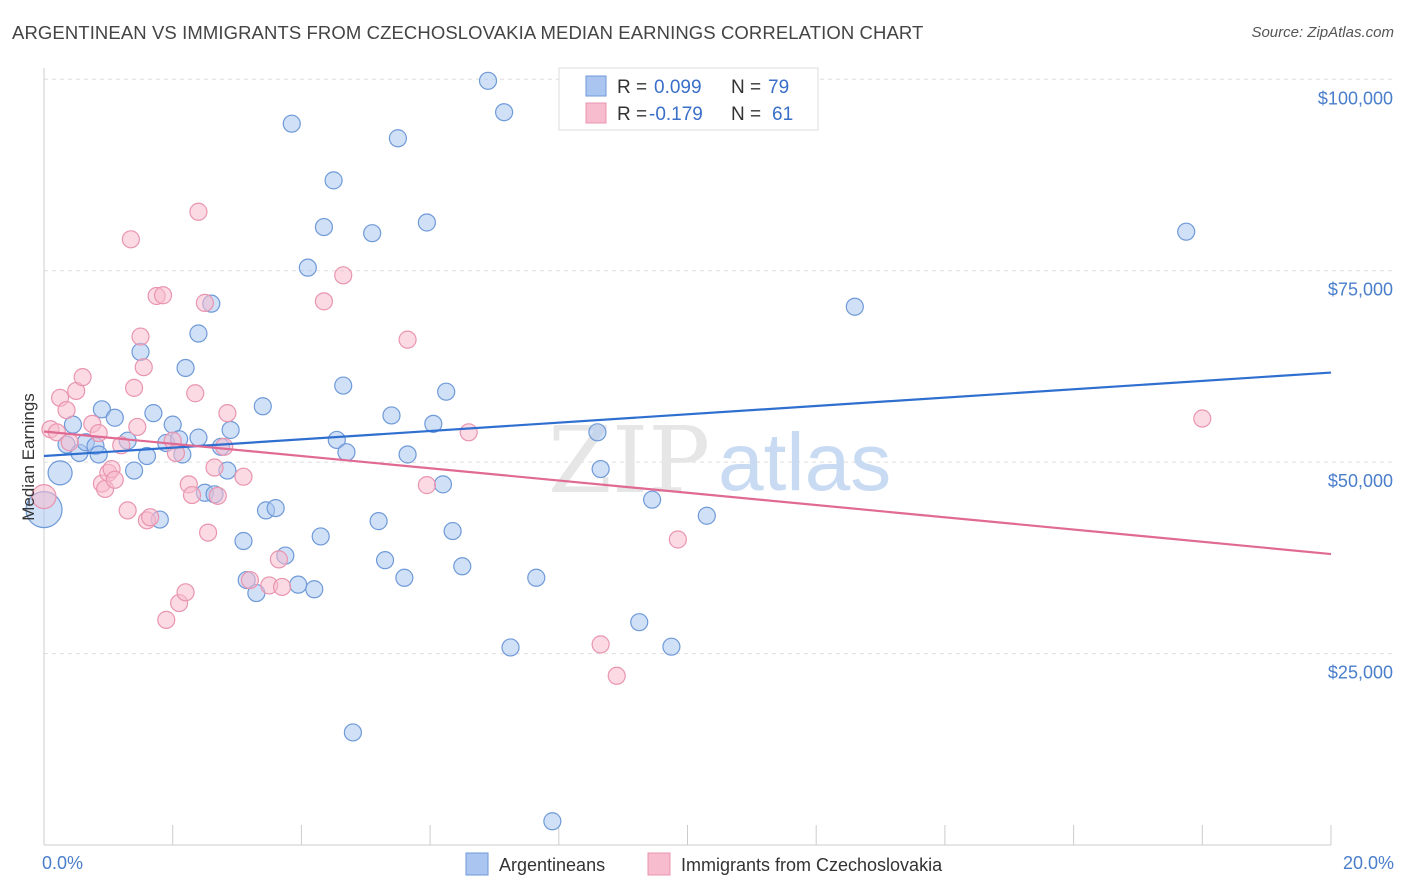 Image resolution: width=1406 pixels, height=892 pixels. Describe the element at coordinates (1360, 290) in the screenshot. I see `y-tick-label-2: $75,000` at that location.